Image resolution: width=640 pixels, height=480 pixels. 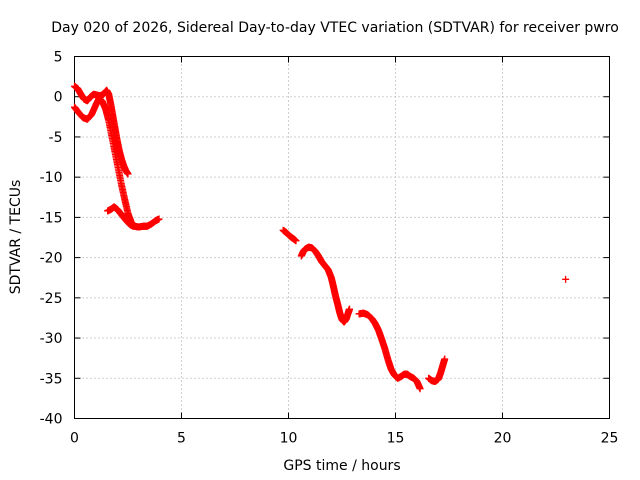 I want to click on y-tick-label: -10, so click(x=51, y=178).